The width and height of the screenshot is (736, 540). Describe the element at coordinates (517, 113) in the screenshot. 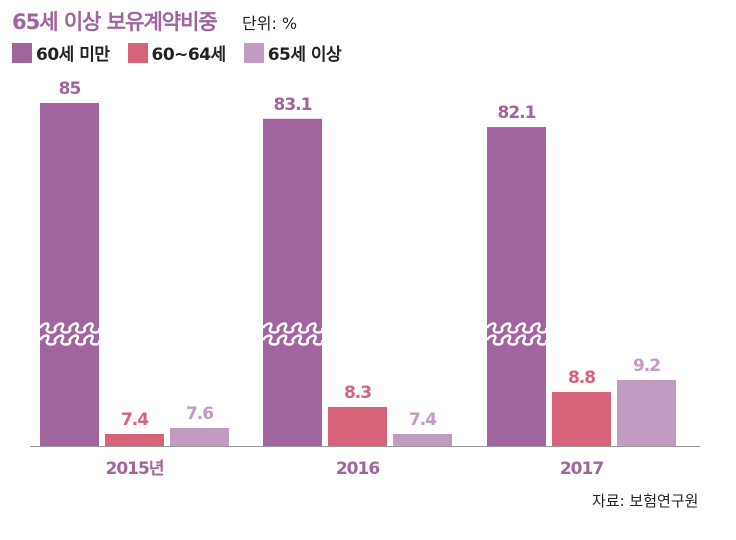

I see `data-label: 82.1` at that location.